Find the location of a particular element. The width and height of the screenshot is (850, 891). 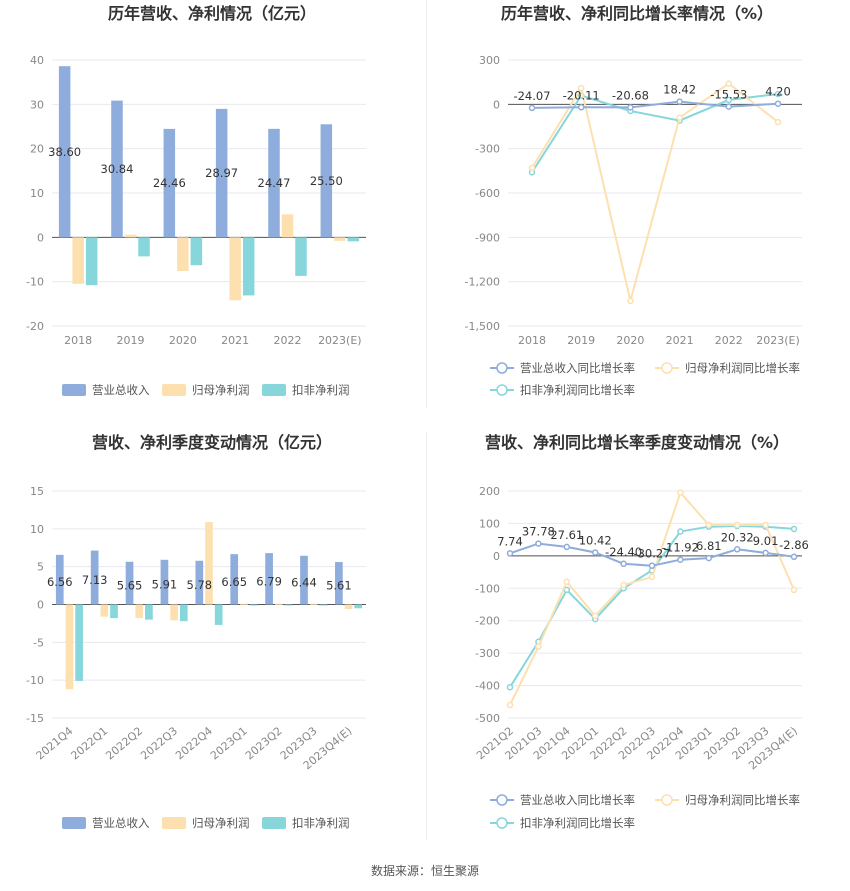

x-tick-label: 2022 is located at coordinates (729, 340).